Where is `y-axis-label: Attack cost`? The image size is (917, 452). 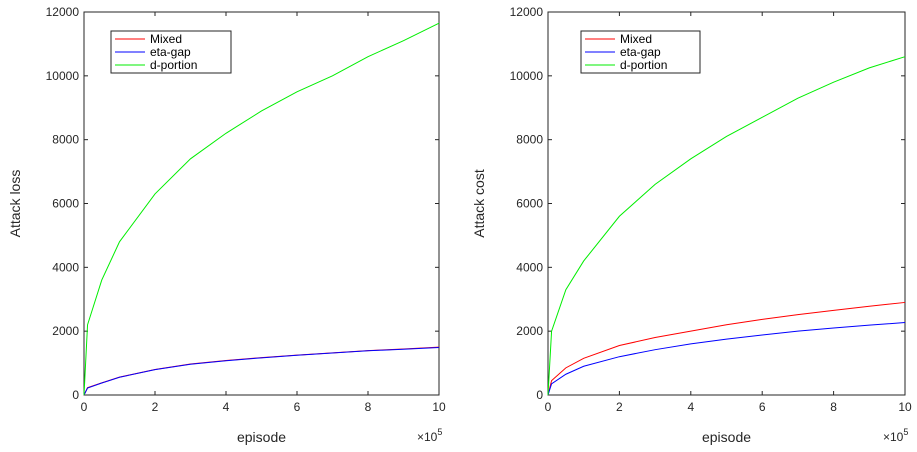
y-axis-label: Attack cost is located at coordinates (479, 203).